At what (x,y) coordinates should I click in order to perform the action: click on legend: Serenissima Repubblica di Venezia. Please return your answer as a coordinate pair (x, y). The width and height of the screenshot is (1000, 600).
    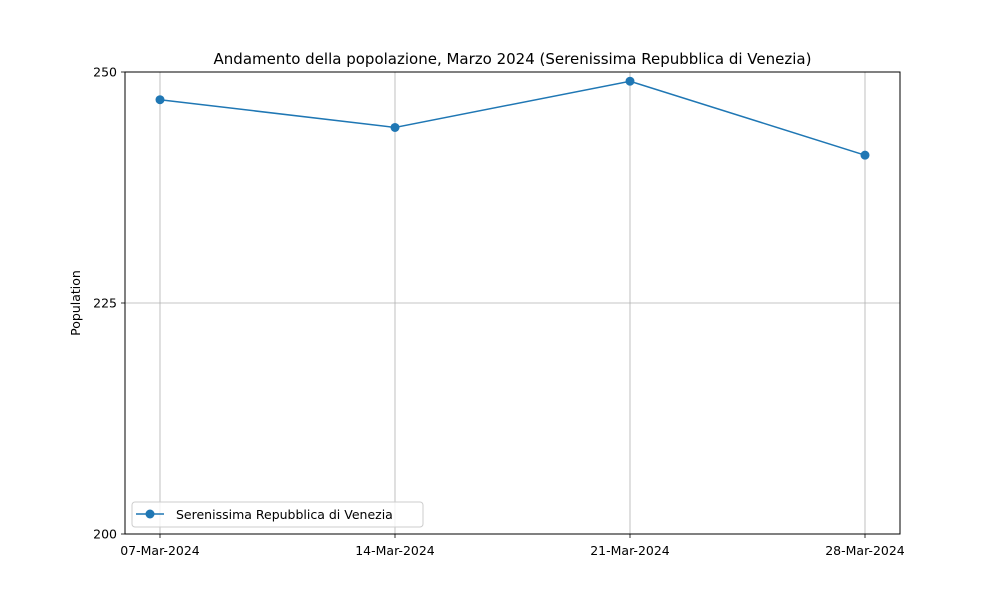
    Looking at the image, I should click on (277, 514).